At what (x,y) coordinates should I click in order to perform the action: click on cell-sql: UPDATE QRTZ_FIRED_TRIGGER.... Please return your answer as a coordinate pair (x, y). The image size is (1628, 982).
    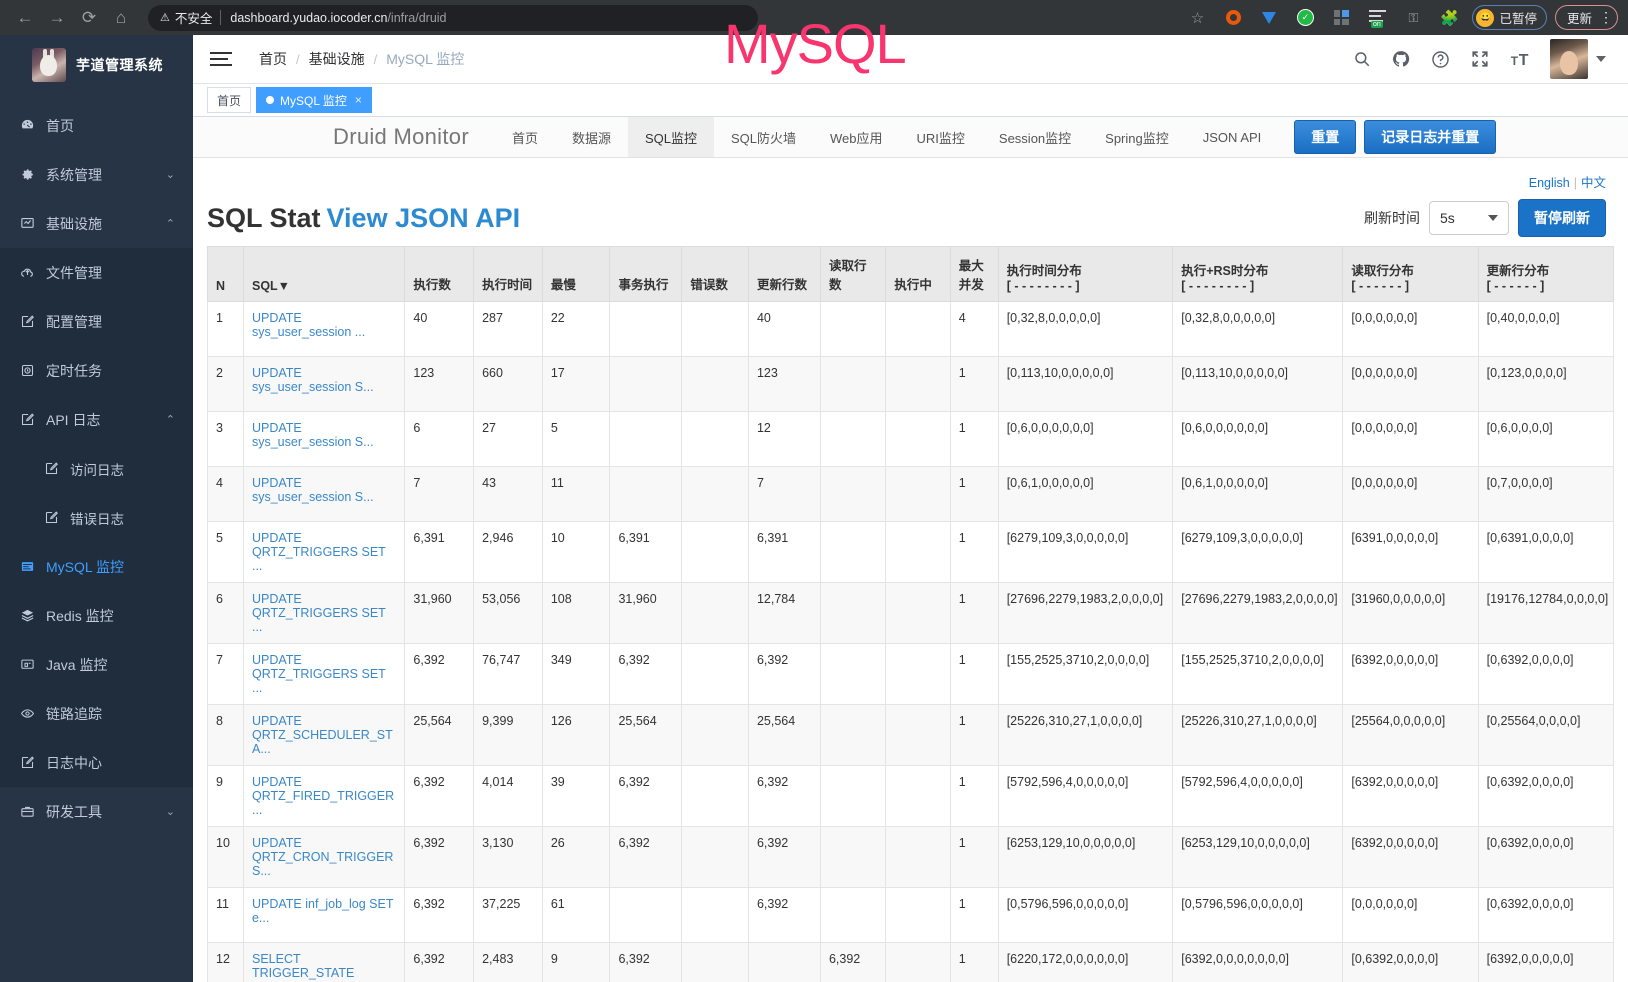
    Looking at the image, I should click on (324, 796).